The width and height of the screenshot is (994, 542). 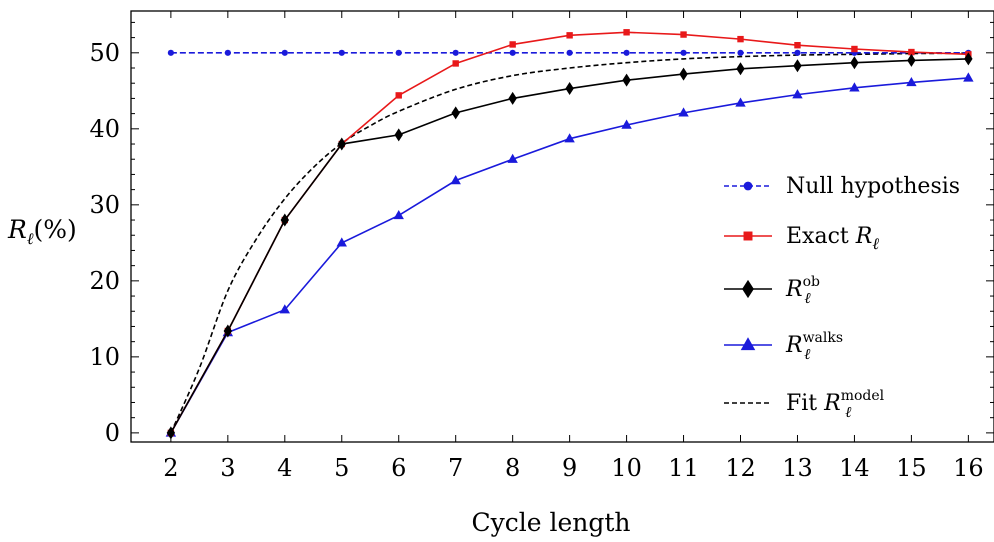 What do you see at coordinates (873, 186) in the screenshot?
I see `legend-label: Null hypothesis` at bounding box center [873, 186].